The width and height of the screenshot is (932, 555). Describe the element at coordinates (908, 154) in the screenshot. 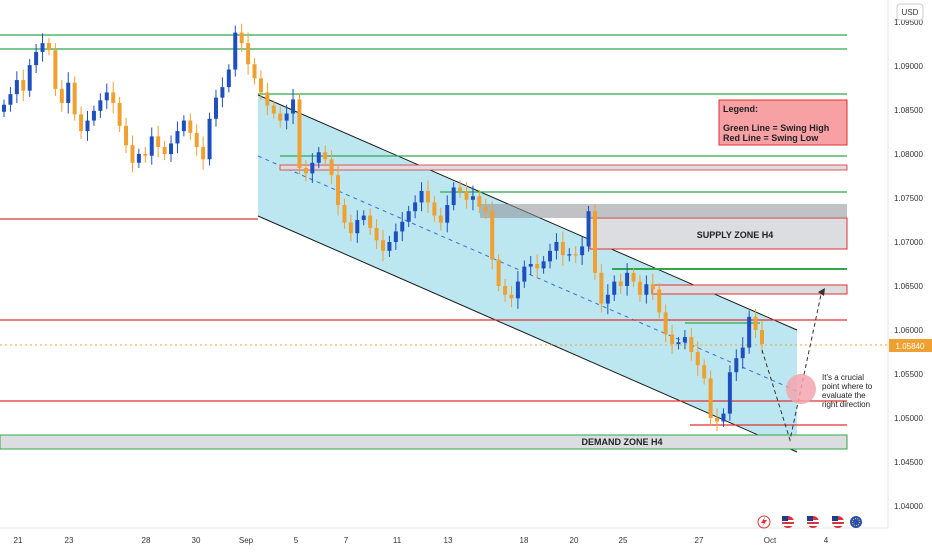

I see `price-tick-label: 1.08000` at that location.